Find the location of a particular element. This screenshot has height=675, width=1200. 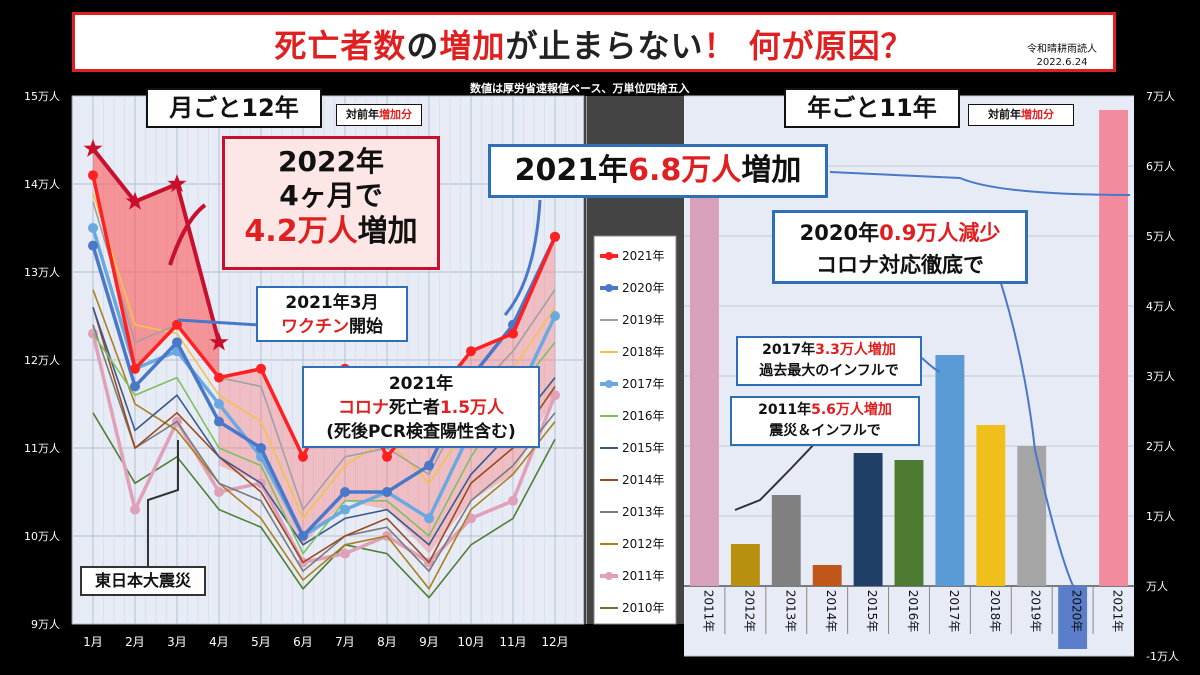

bar-2014年 is located at coordinates (827, 575).